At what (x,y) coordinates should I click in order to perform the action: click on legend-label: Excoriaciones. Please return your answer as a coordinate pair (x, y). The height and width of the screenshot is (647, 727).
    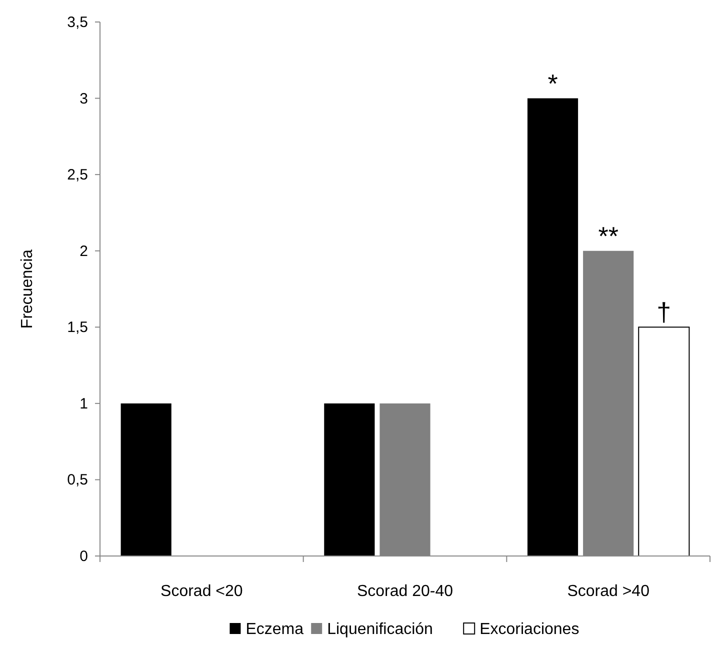
    Looking at the image, I should click on (530, 629).